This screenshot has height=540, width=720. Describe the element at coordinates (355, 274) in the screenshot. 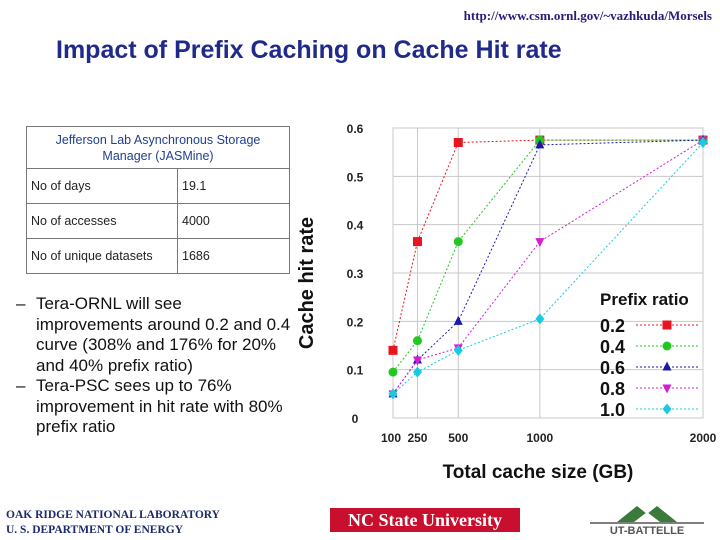

I see `y-tick-label: 0.3` at that location.